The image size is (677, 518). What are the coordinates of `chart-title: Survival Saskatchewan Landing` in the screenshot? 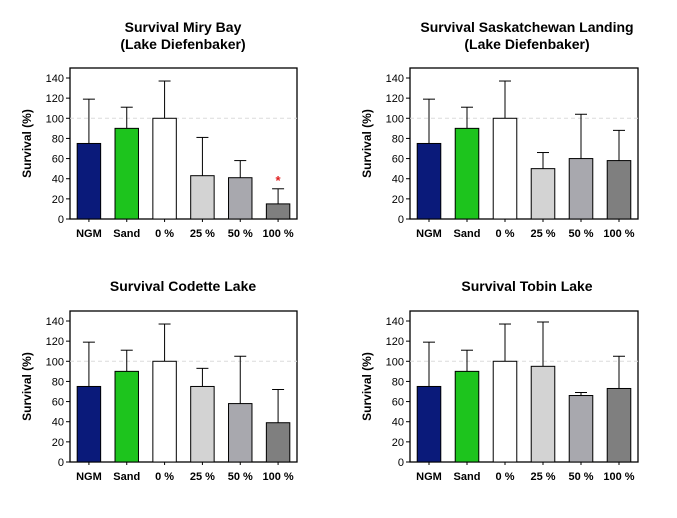 It's located at (526, 27).